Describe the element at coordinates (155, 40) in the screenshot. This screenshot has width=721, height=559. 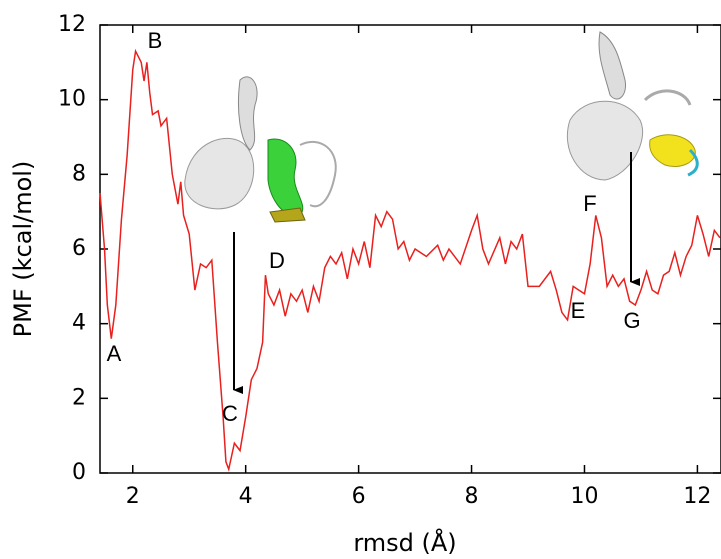
I see `annotation: B` at that location.